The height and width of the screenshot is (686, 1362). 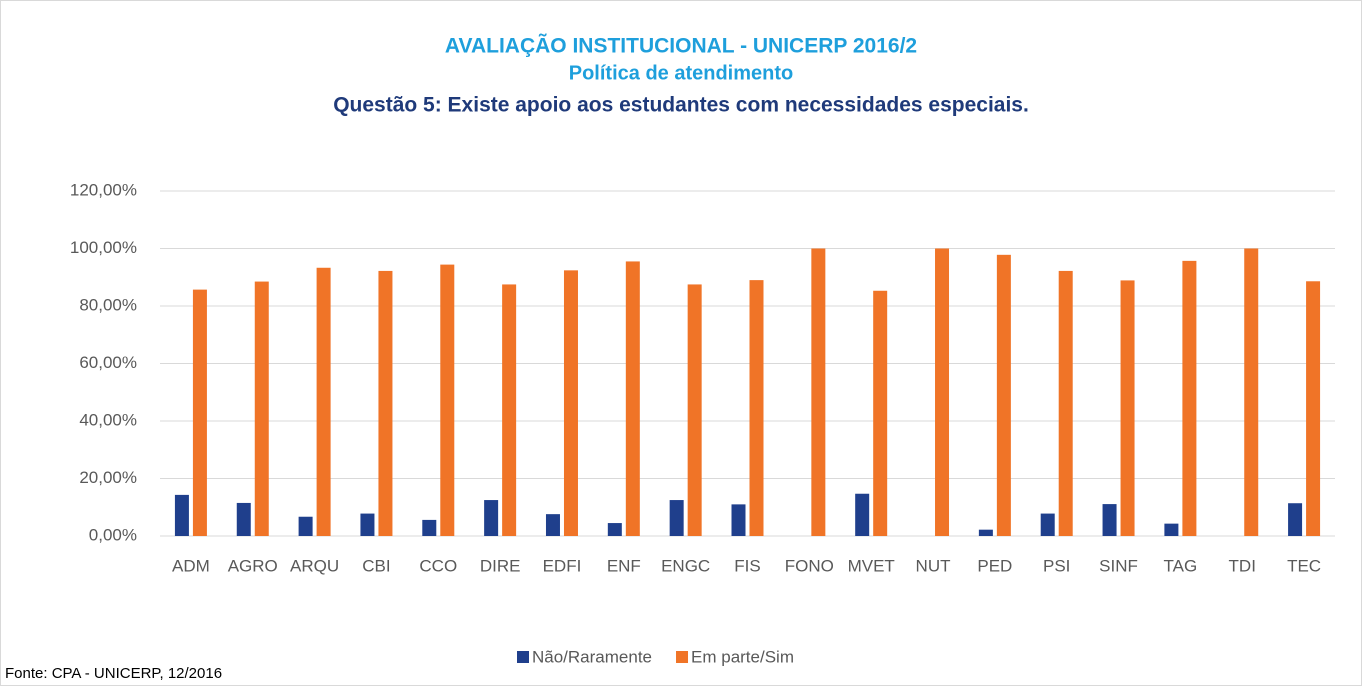 What do you see at coordinates (592, 656) in the screenshot?
I see `legend-label: Não/Raramente` at bounding box center [592, 656].